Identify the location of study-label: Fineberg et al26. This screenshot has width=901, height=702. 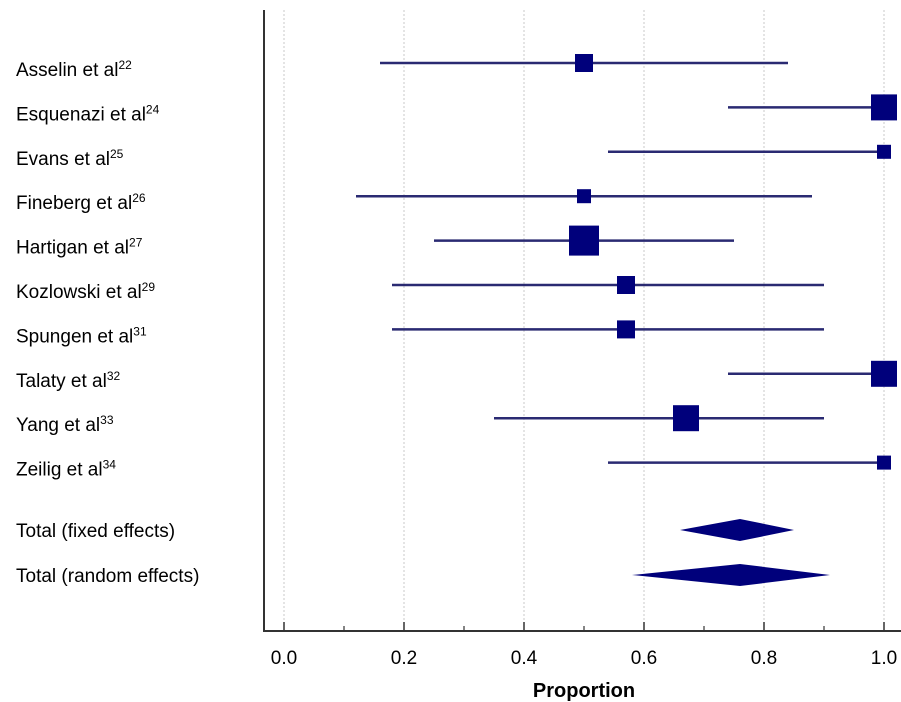
(81, 202).